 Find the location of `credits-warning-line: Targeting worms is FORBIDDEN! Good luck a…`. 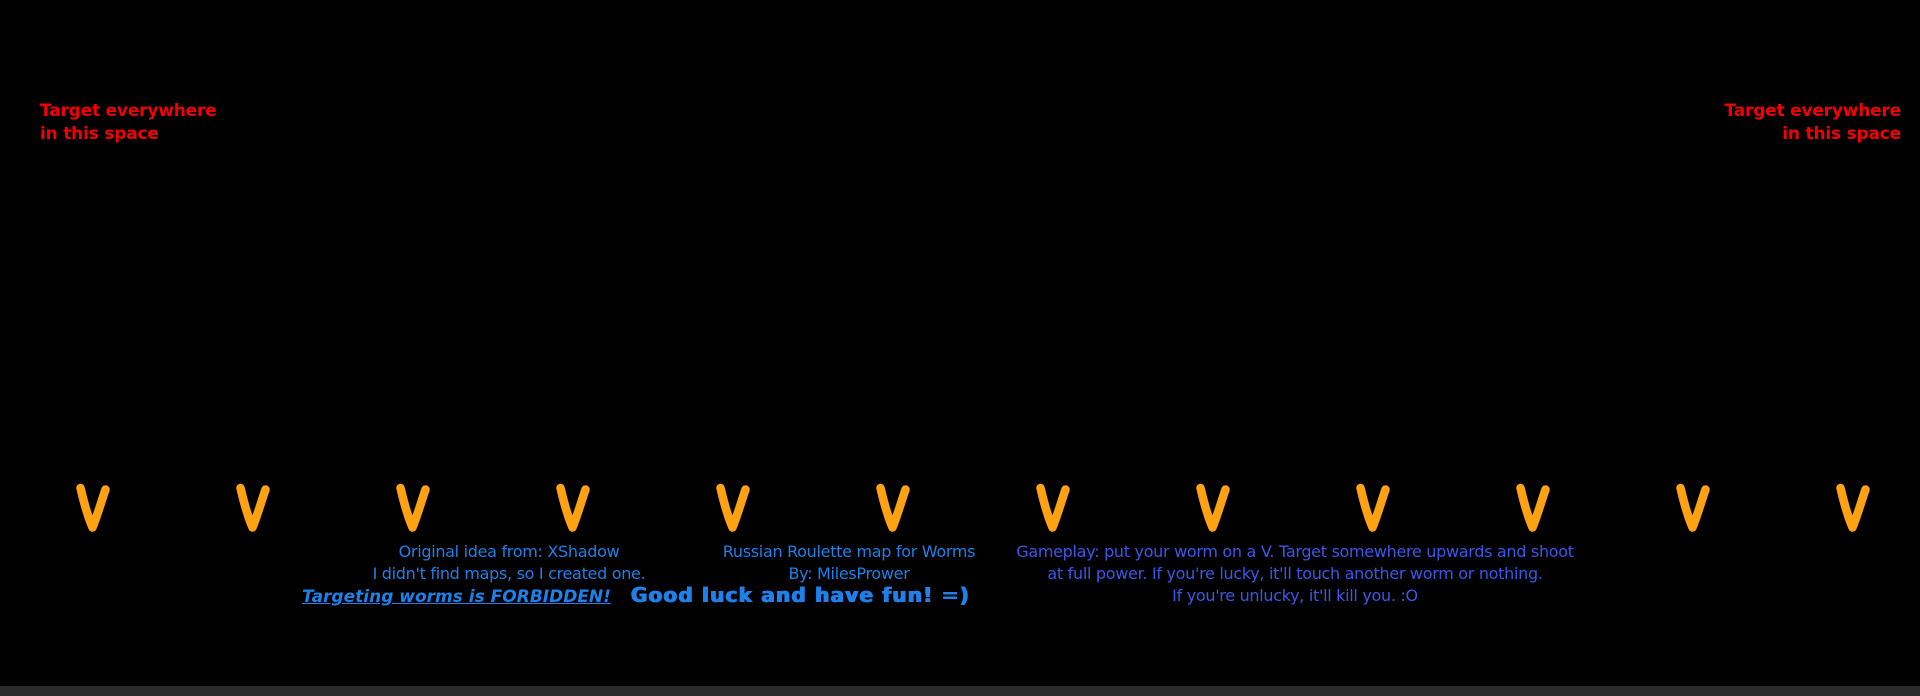

credits-warning-line: Targeting worms is FORBIDDEN! Good luck a… is located at coordinates (636, 596).